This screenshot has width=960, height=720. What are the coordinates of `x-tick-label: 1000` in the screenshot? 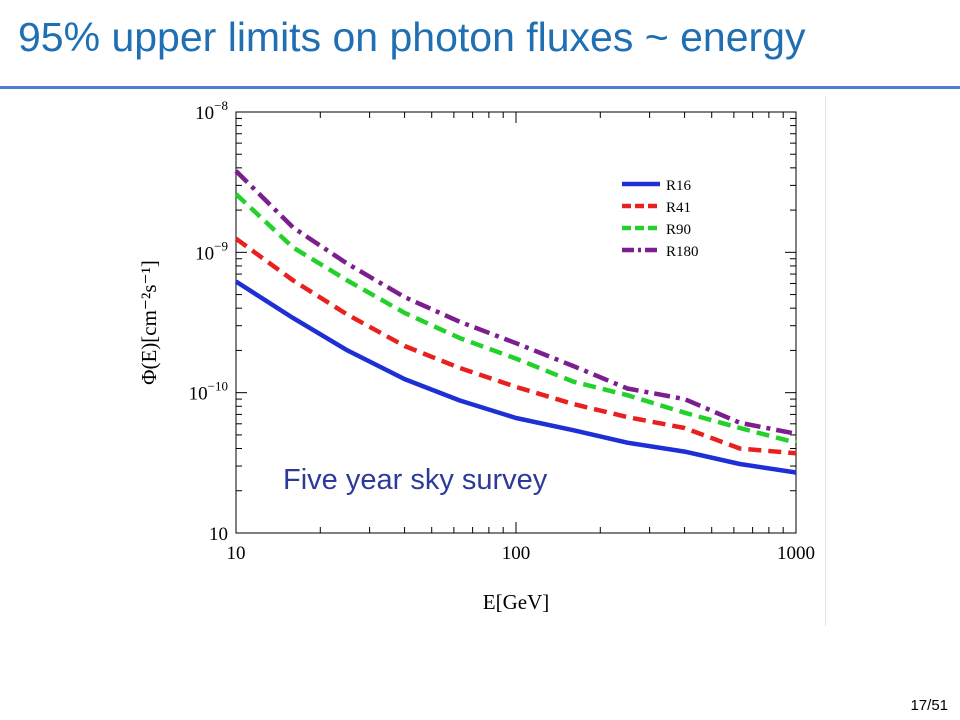 It's located at (796, 553).